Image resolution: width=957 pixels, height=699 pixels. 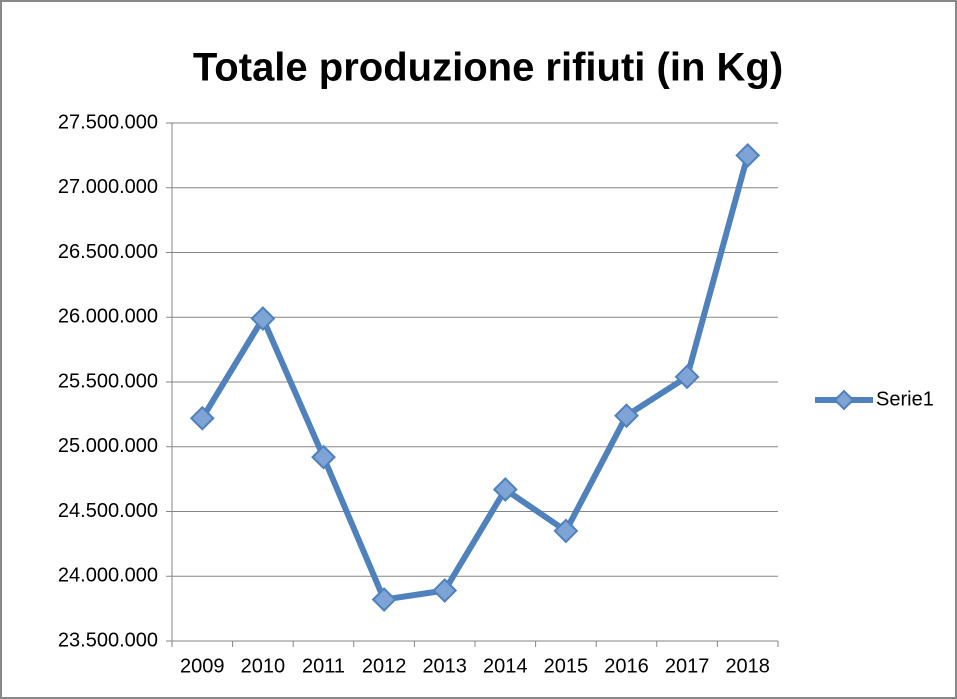 I want to click on x-tick-label: 2011, so click(x=323, y=666).